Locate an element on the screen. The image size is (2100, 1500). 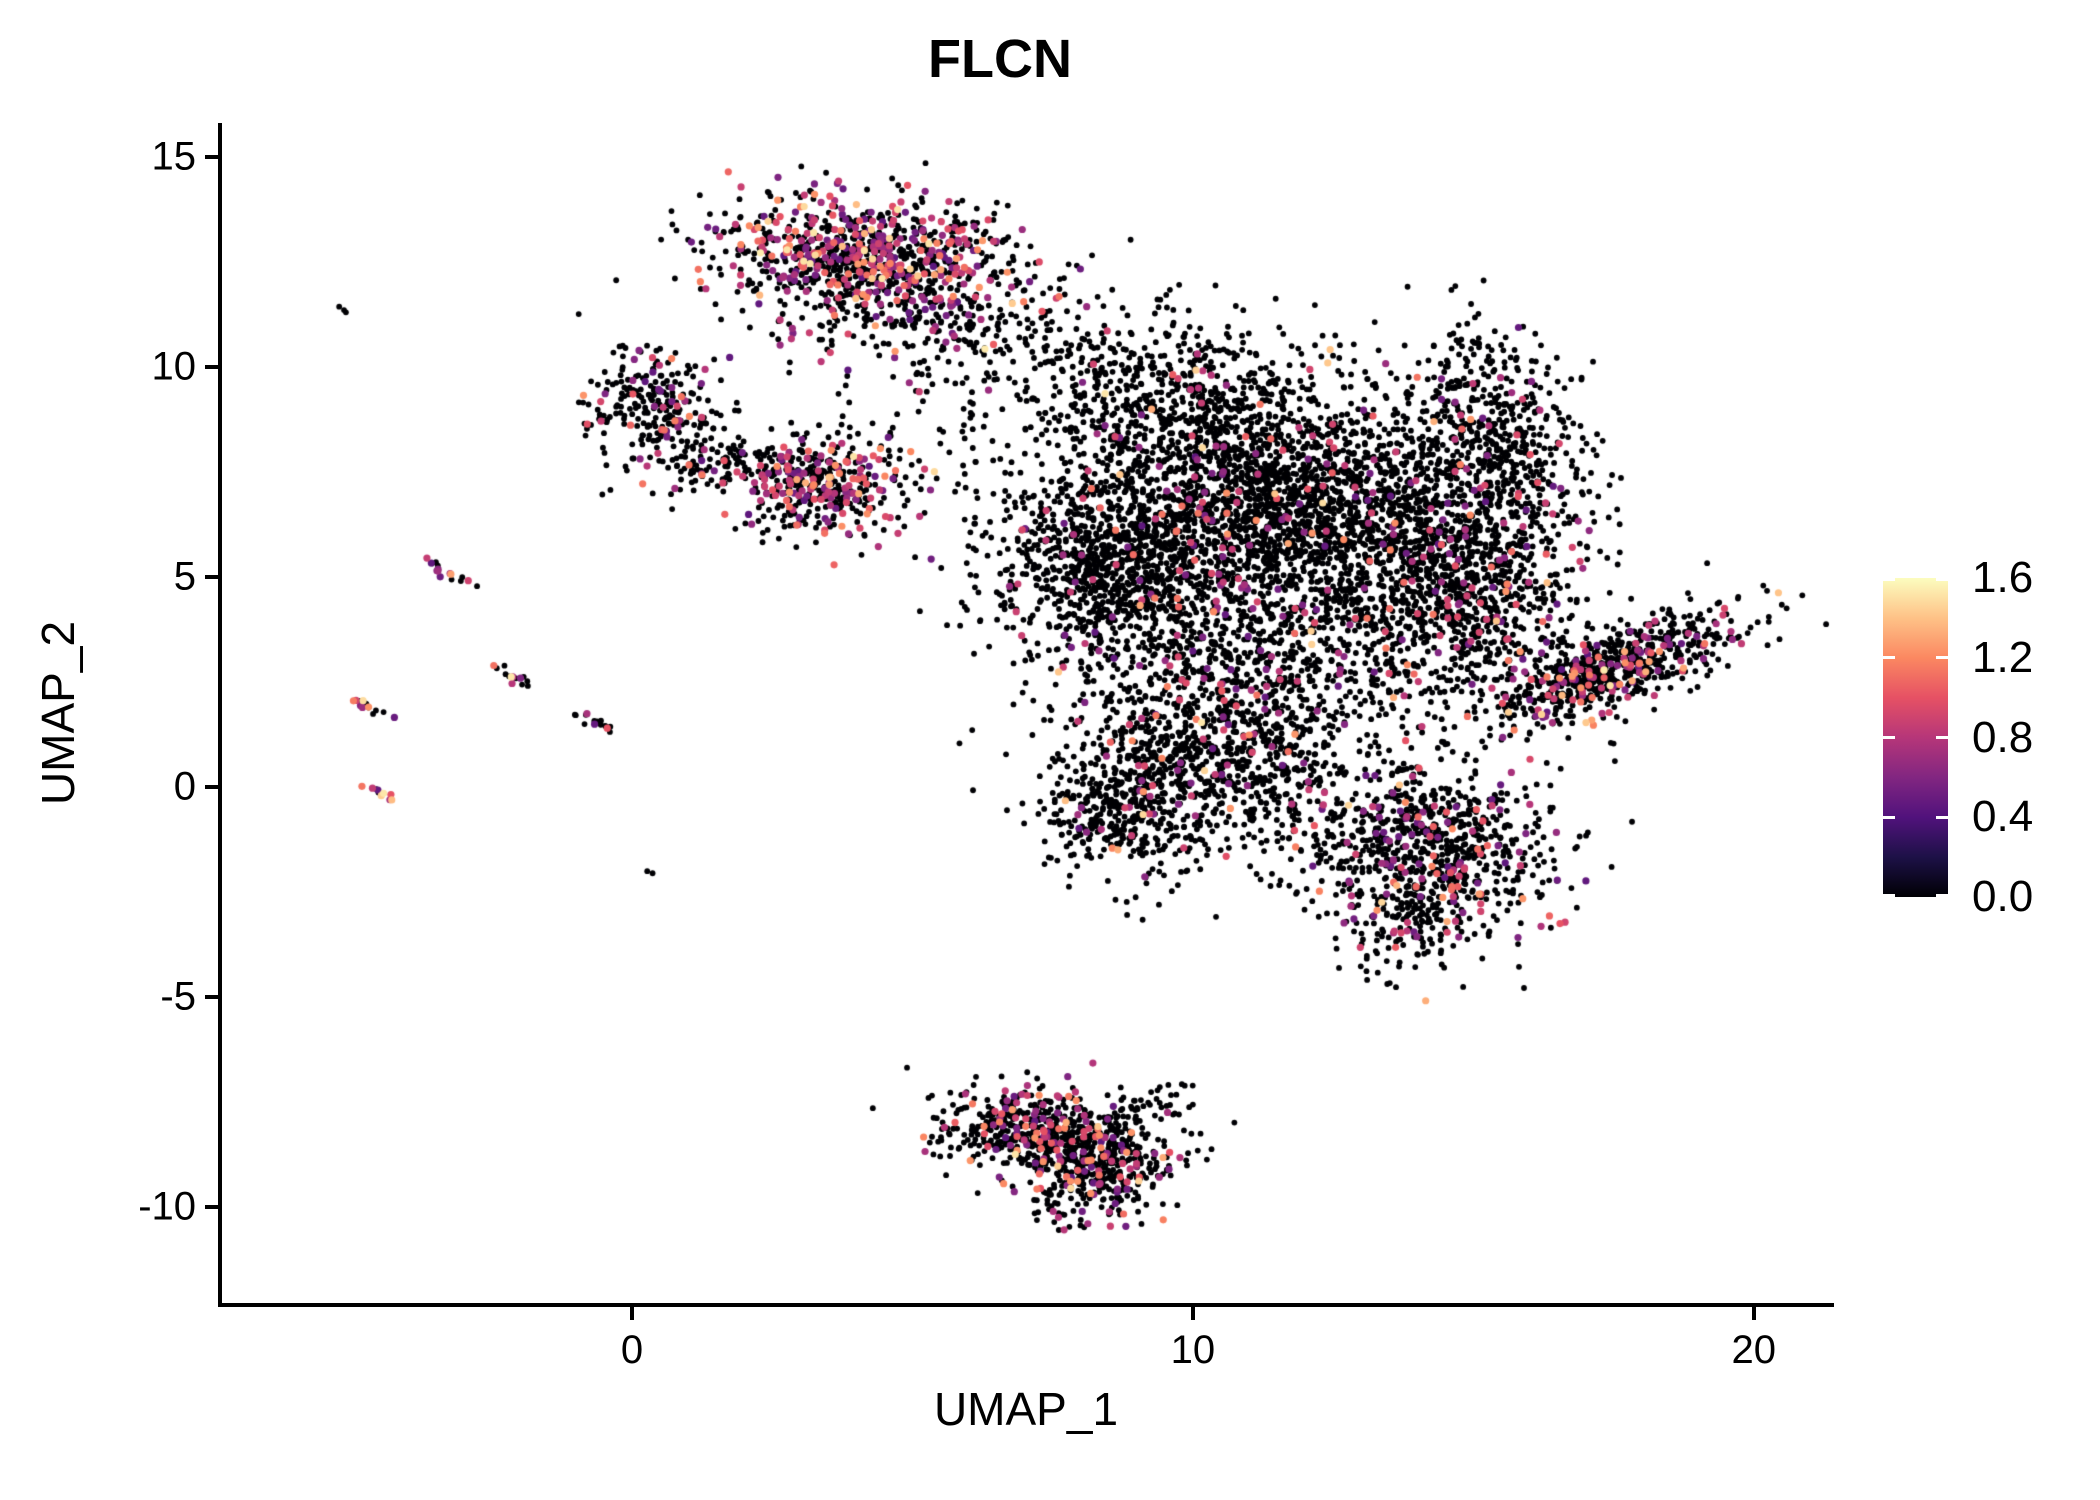
x-axis-tick-label: 0 is located at coordinates (632, 1350).